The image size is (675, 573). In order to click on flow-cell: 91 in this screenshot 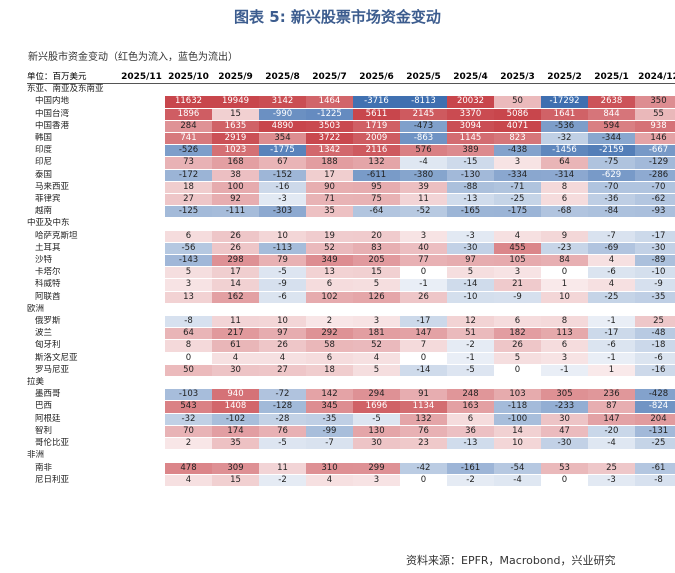, I will do `click(423, 395)`.